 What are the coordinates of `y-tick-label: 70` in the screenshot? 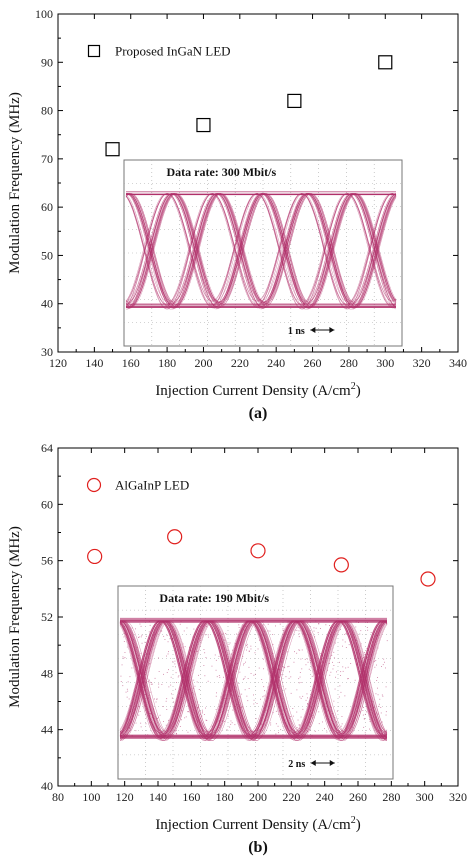 It's located at (47, 159).